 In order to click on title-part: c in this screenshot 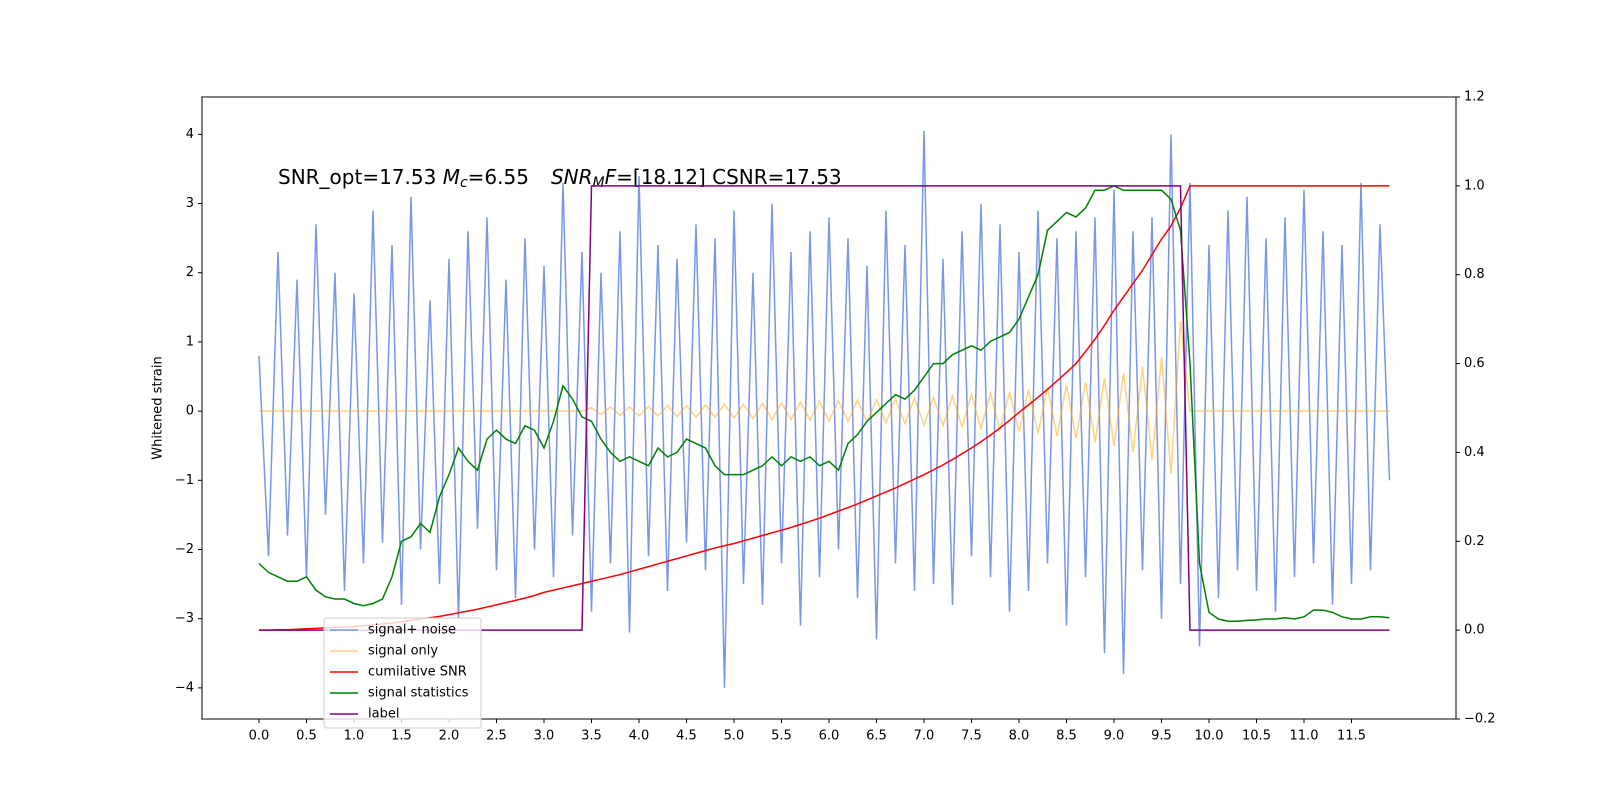, I will do `click(464, 183)`.